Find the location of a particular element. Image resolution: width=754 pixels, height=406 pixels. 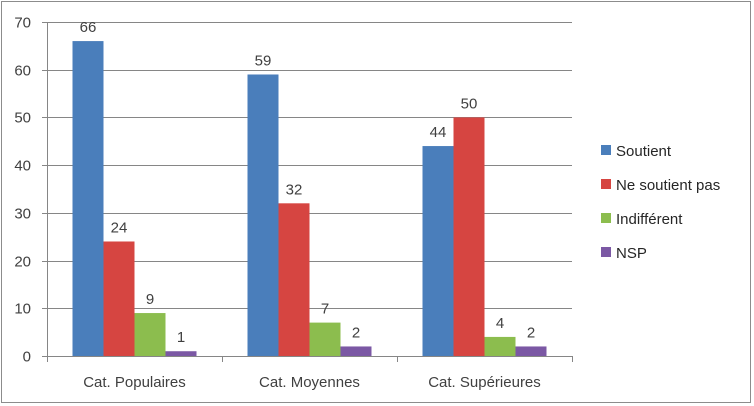

data-label: 32 is located at coordinates (294, 189).